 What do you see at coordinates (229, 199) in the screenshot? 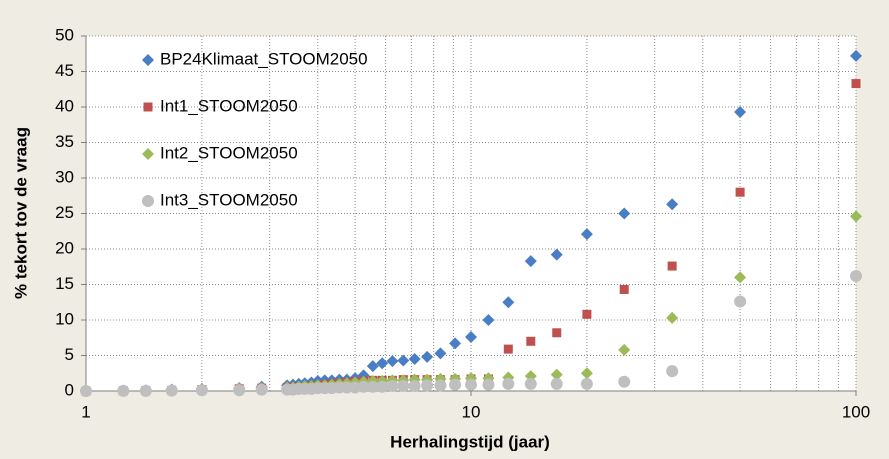
I see `legend-label: Int3_STOOM2050` at bounding box center [229, 199].